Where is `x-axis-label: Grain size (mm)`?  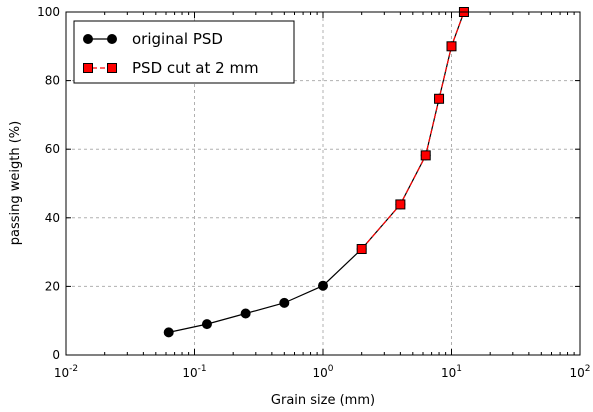
x-axis-label: Grain size (mm) is located at coordinates (323, 400).